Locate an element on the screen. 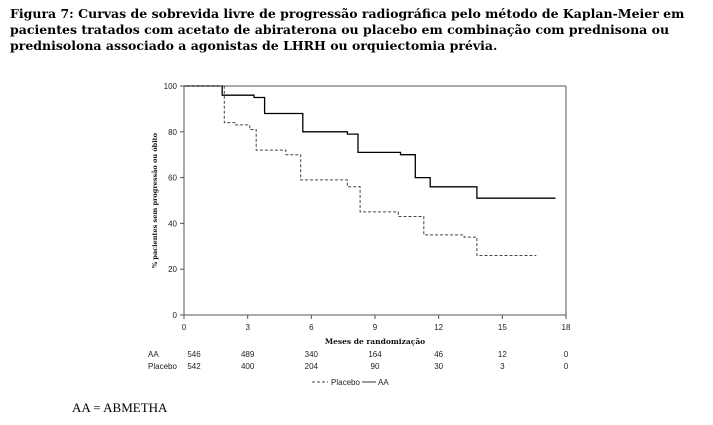  risk-row-label: Placebo is located at coordinates (162, 366).